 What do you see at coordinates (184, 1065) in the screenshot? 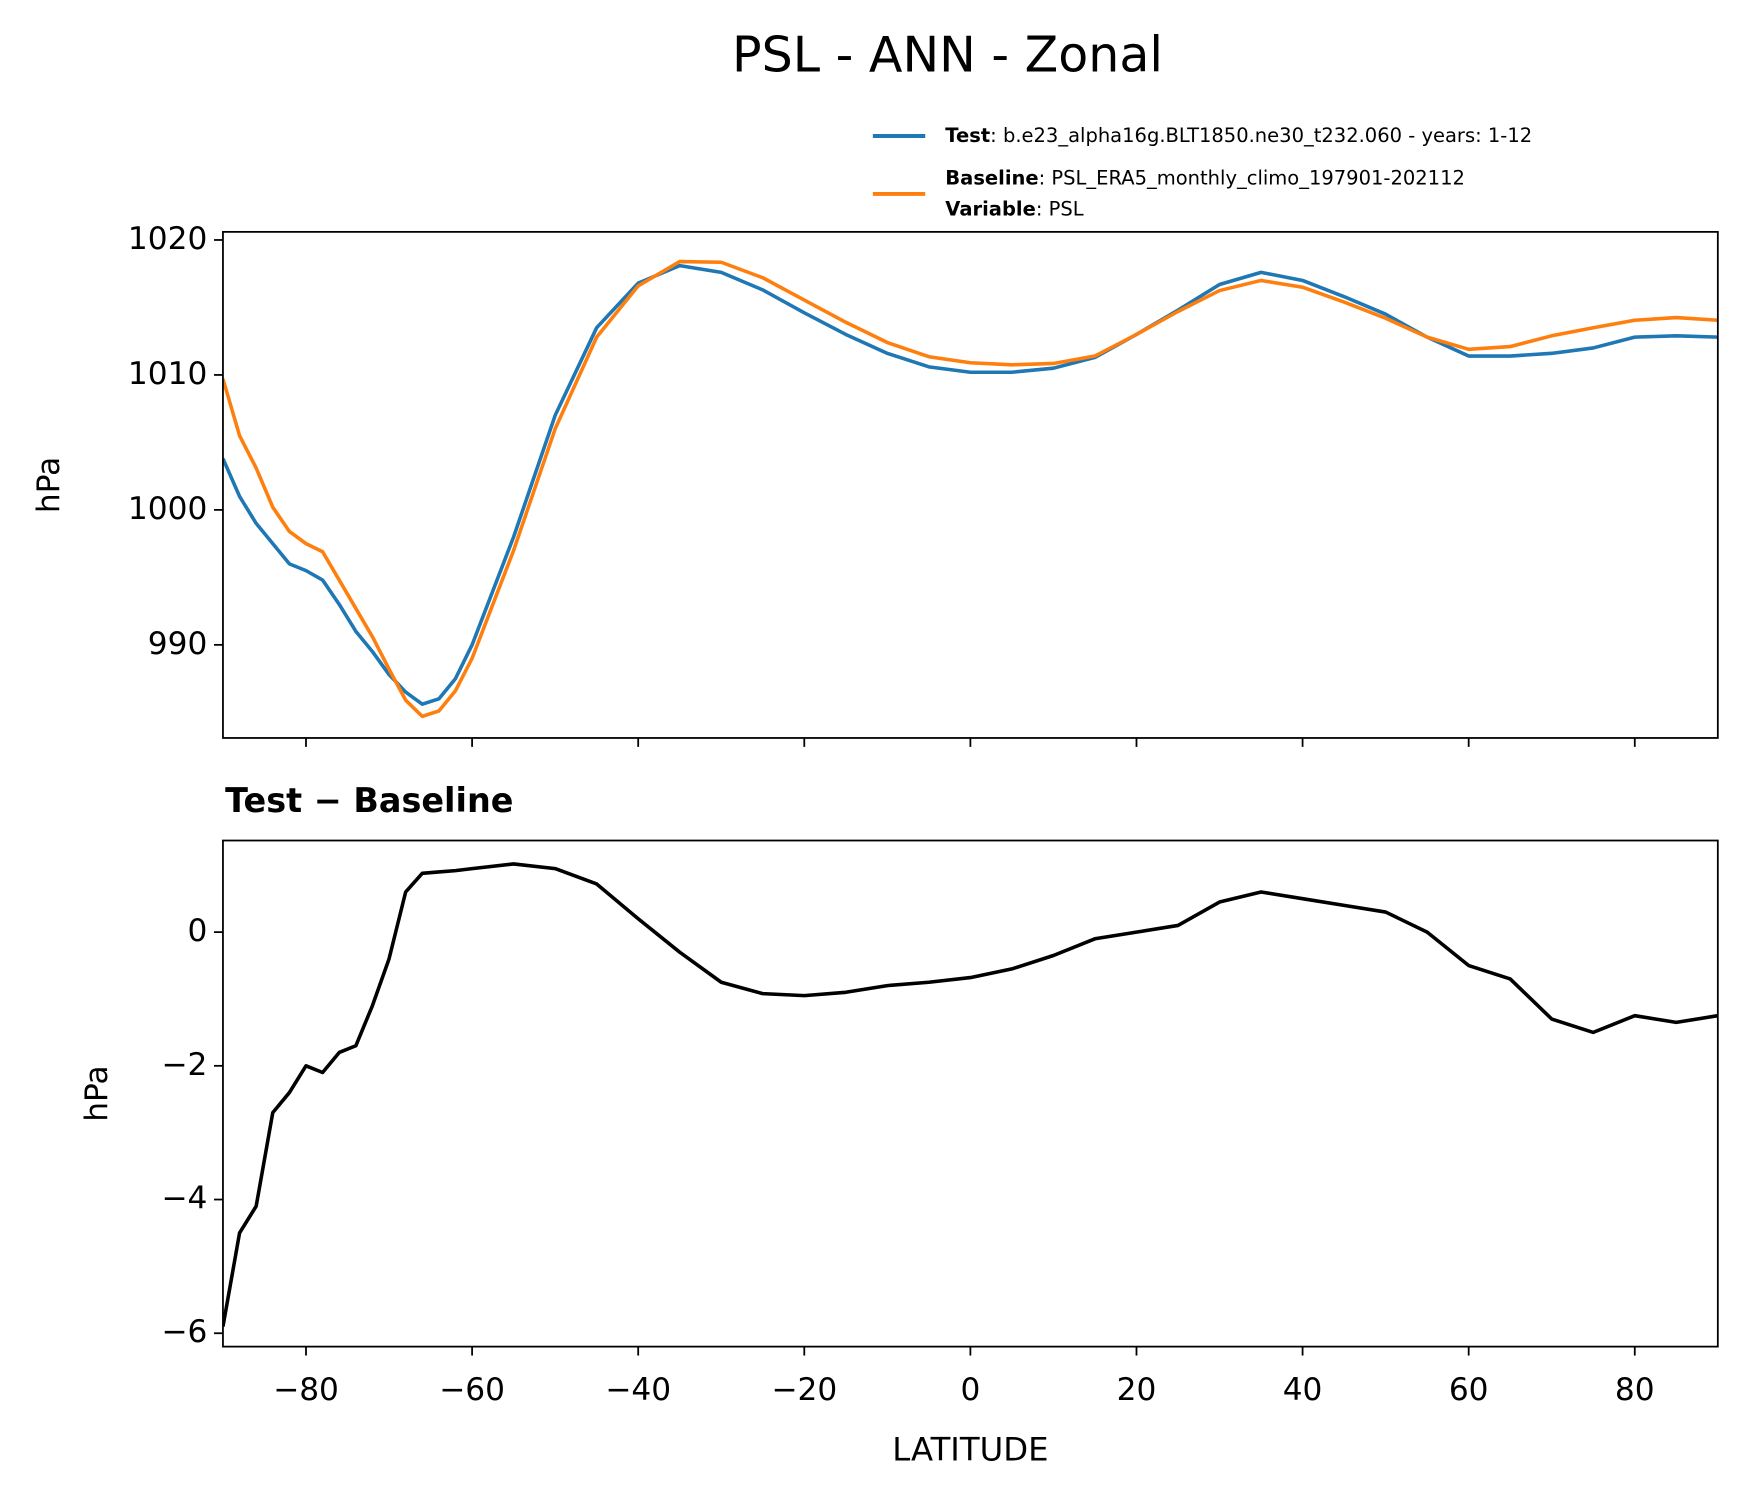
I see `y-tick-label: −2` at bounding box center [184, 1065].